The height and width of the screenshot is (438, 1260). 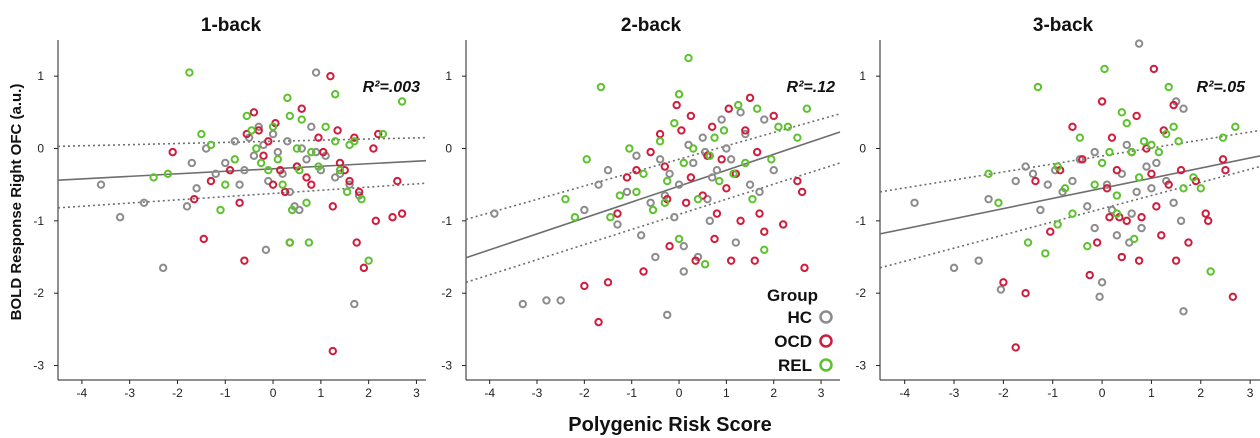 What do you see at coordinates (795, 365) in the screenshot?
I see `legend-label-rel: REL` at bounding box center [795, 365].